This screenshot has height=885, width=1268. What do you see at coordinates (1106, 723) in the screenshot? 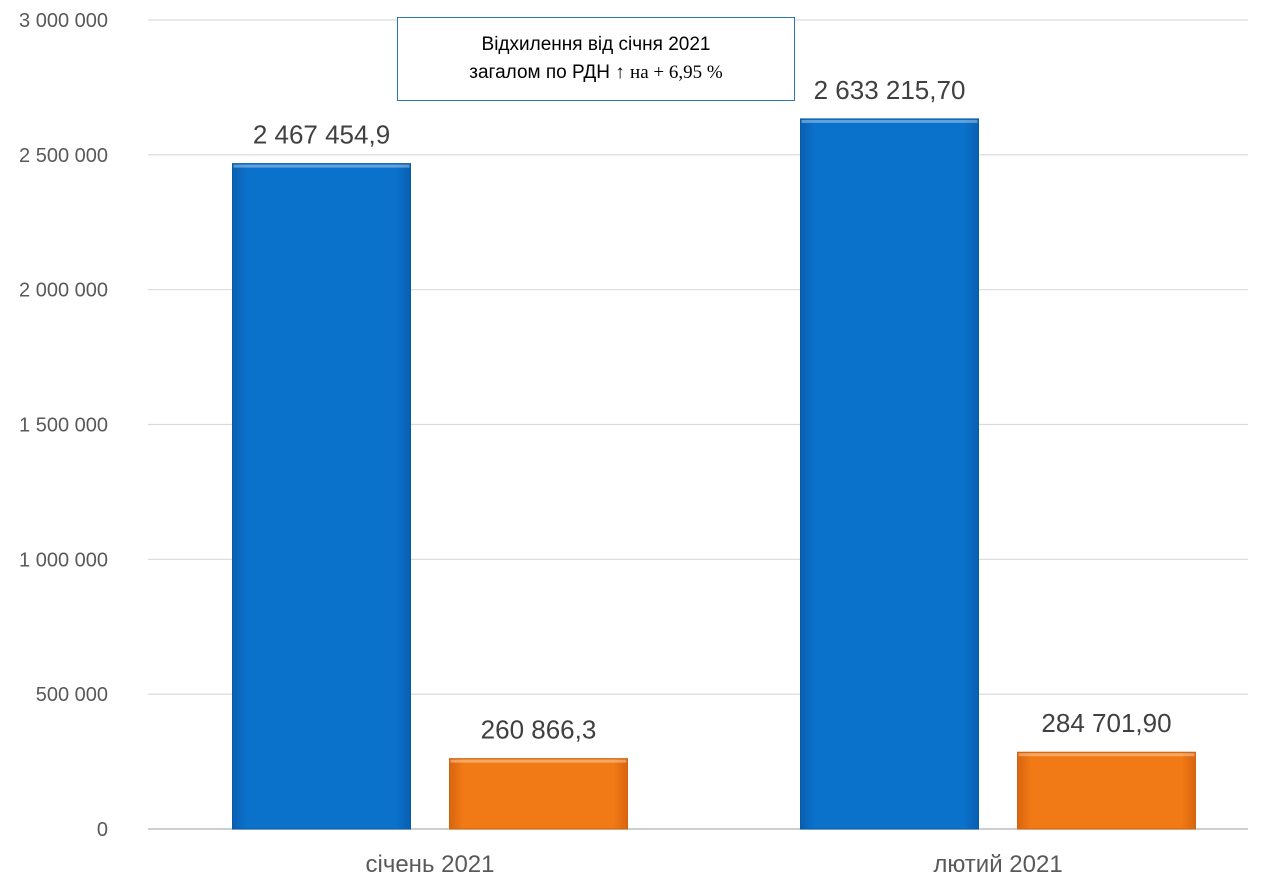
I see `data-label: 284 701,90` at bounding box center [1106, 723].